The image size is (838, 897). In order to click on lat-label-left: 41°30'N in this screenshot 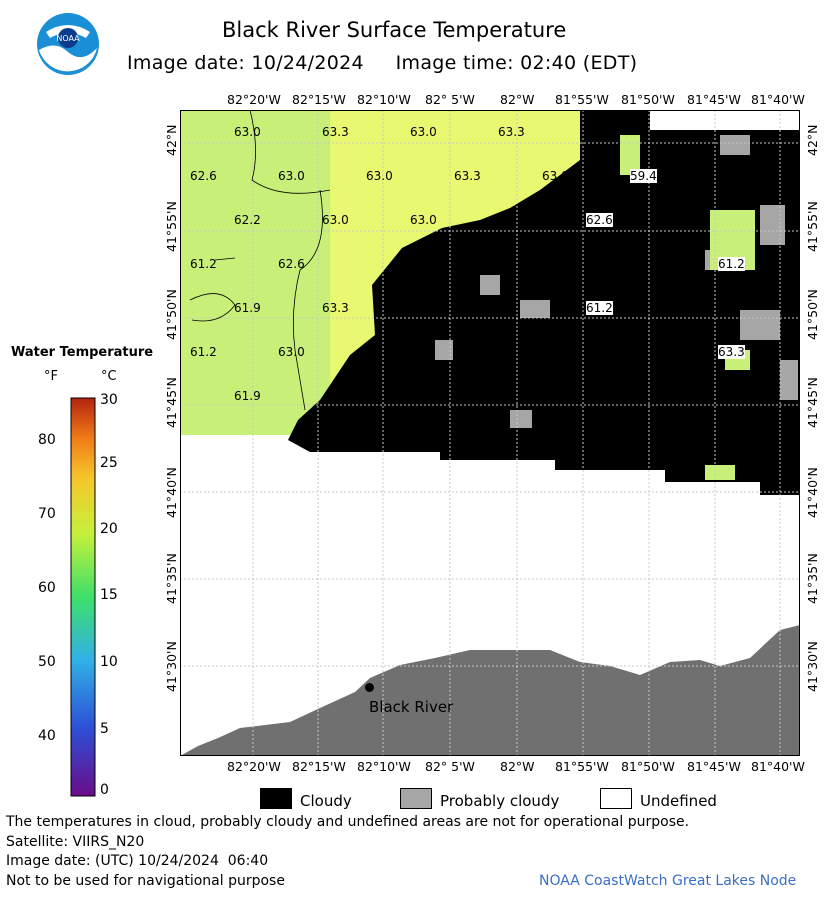, I will do `click(171, 666)`.